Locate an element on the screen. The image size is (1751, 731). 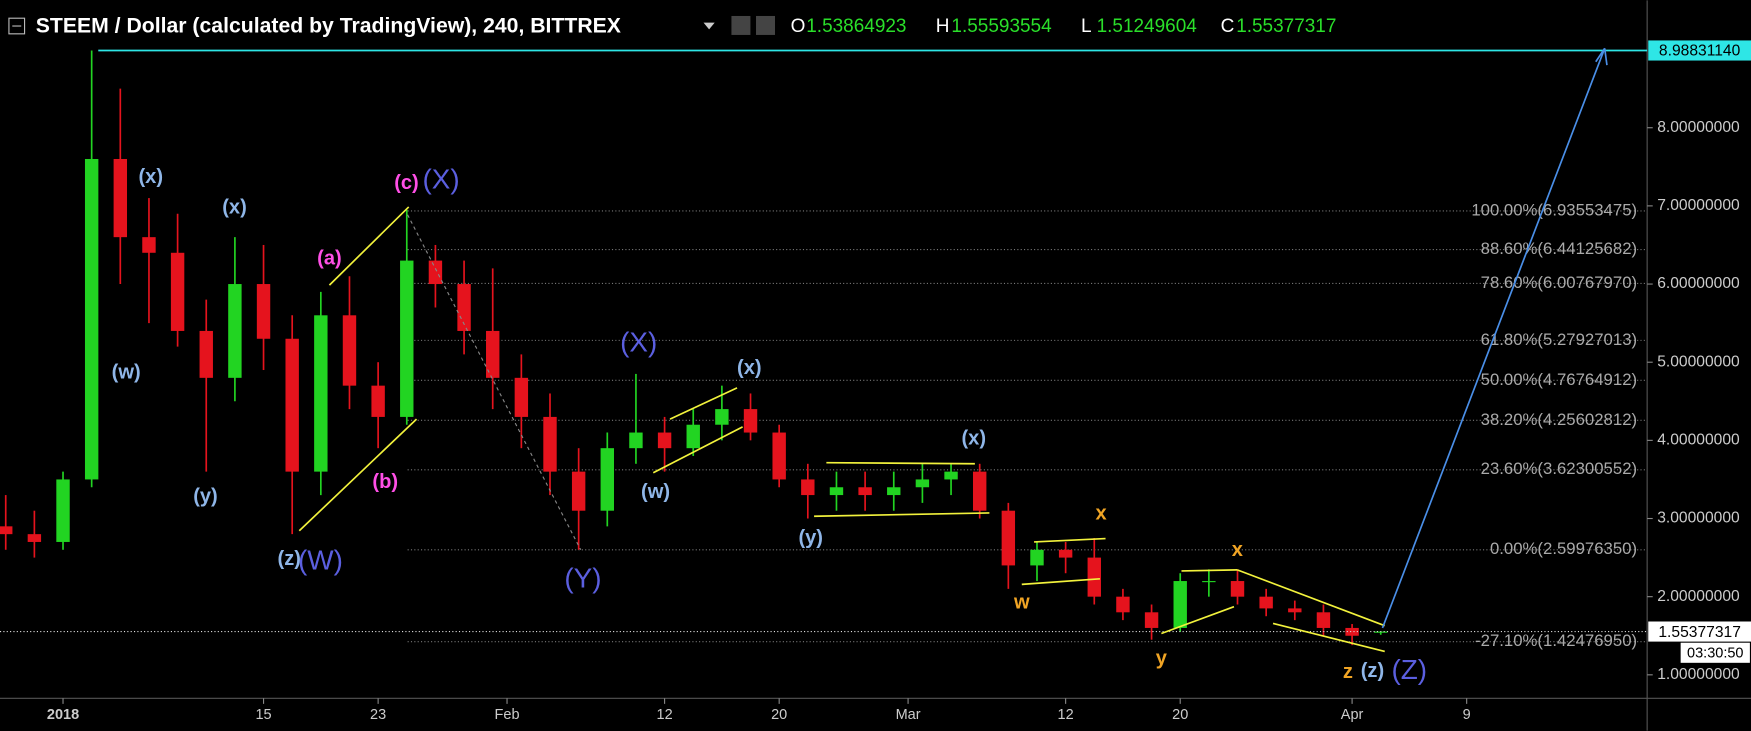
x-tick-label: 15 is located at coordinates (263, 715).